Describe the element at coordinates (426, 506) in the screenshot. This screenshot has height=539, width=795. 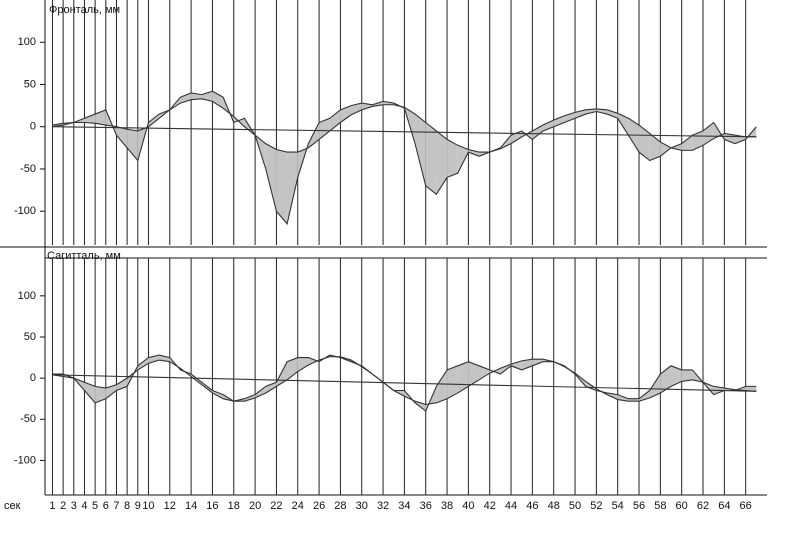
I see `x-tick-label: 36` at that location.